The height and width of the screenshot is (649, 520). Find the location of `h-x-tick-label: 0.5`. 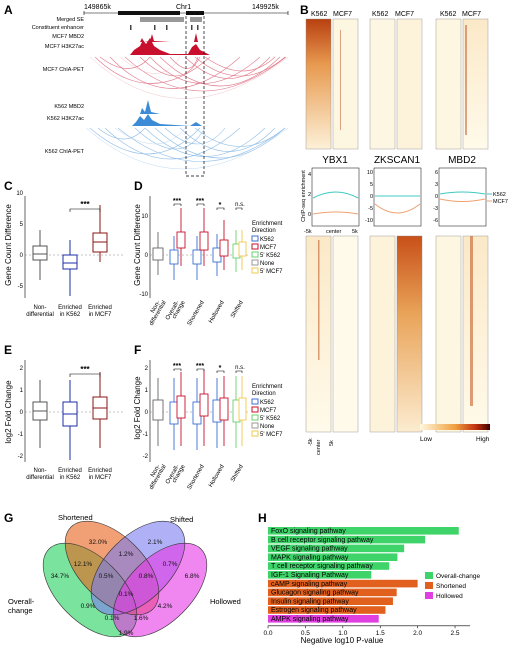

h-x-tick-label: 0.5 is located at coordinates (305, 633).